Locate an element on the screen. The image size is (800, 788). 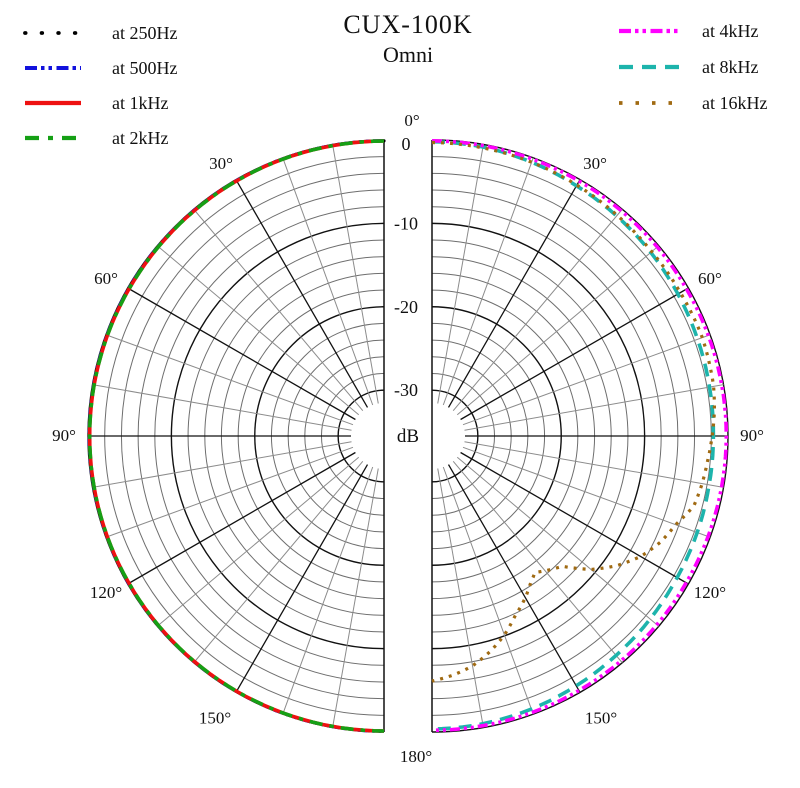
grid-spoke-right-80deg is located at coordinates (594, 407).